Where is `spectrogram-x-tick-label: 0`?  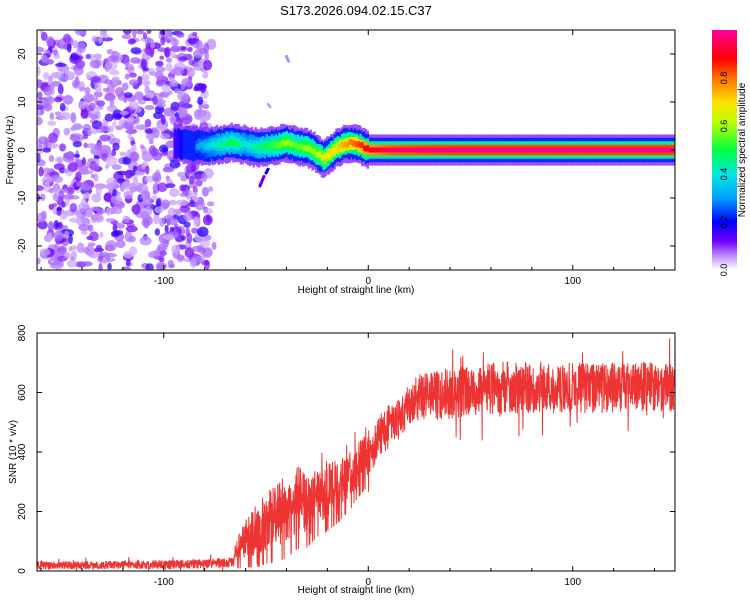
spectrogram-x-tick-label: 0 is located at coordinates (368, 281).